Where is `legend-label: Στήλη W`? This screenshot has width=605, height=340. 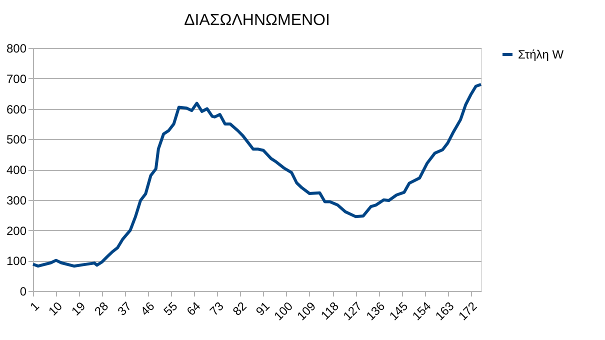
legend-label: Στήλη W is located at coordinates (541, 55).